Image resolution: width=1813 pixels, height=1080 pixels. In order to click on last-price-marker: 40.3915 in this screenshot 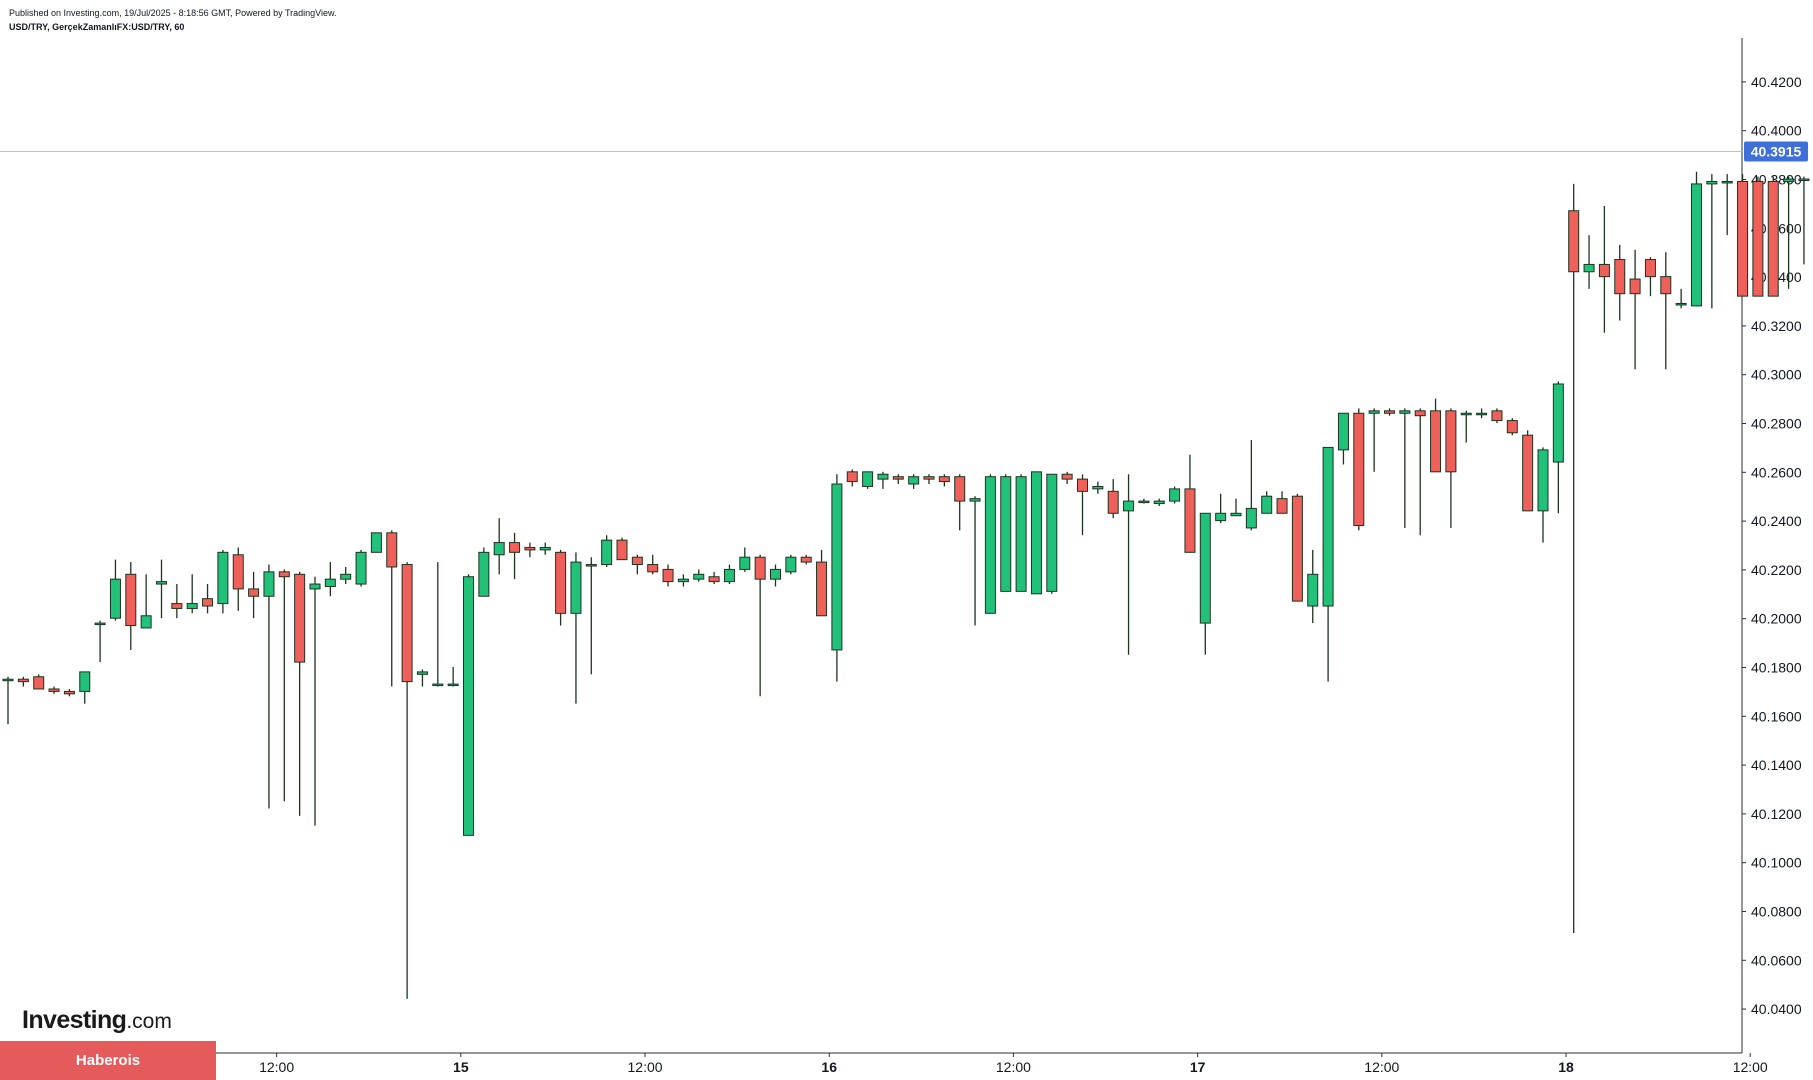, I will do `click(1776, 151)`.